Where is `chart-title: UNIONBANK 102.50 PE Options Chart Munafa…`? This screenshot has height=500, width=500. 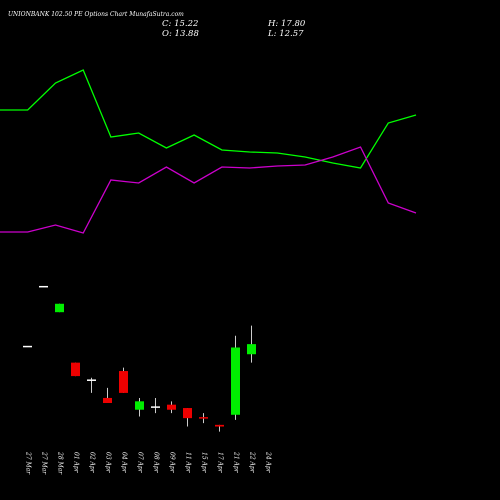
chart-title: UNIONBANK 102.50 PE Options Chart Munafa… is located at coordinates (96, 14).